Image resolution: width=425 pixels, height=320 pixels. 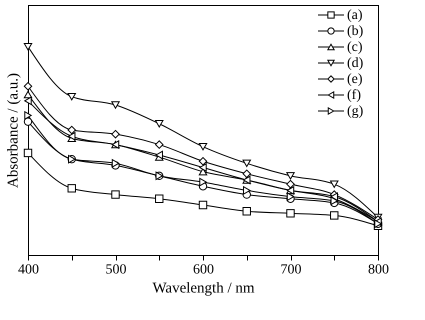 What do you see at coordinates (28, 270) in the screenshot?
I see `x-tick-label: 400` at bounding box center [28, 270].